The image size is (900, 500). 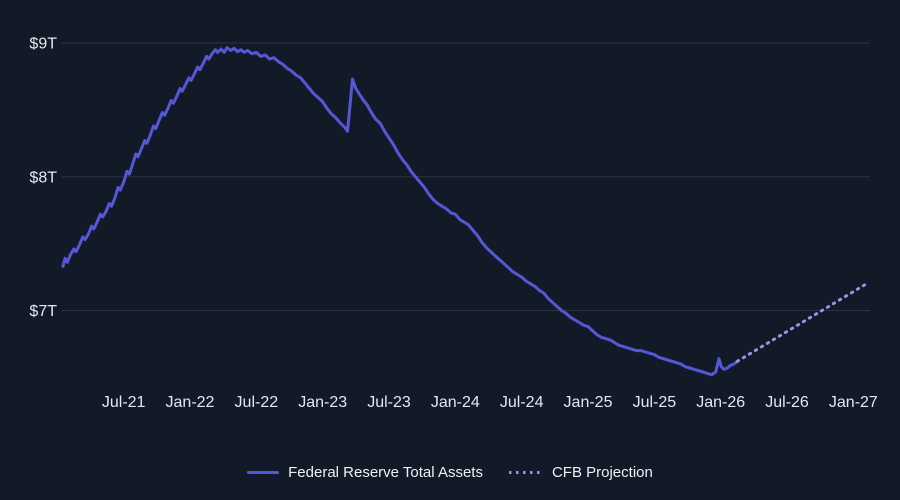 What do you see at coordinates (853, 402) in the screenshot?
I see `x-axis-label-jan-27: Jan-27` at bounding box center [853, 402].